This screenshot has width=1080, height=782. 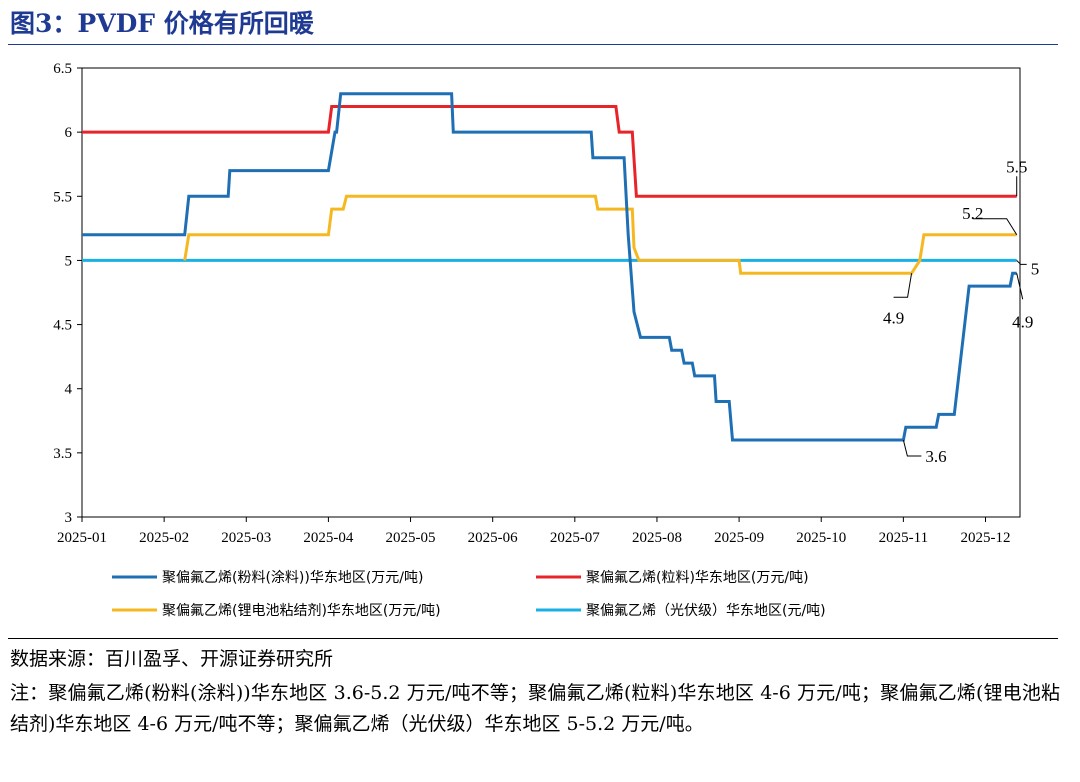 I want to click on x-tick-label: 2025-08, so click(x=657, y=538).